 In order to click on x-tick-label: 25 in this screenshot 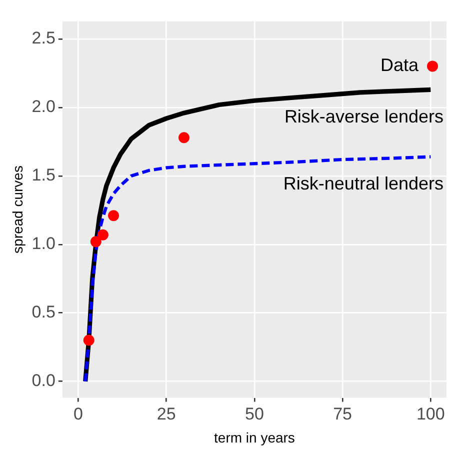, I will do `click(166, 414)`.